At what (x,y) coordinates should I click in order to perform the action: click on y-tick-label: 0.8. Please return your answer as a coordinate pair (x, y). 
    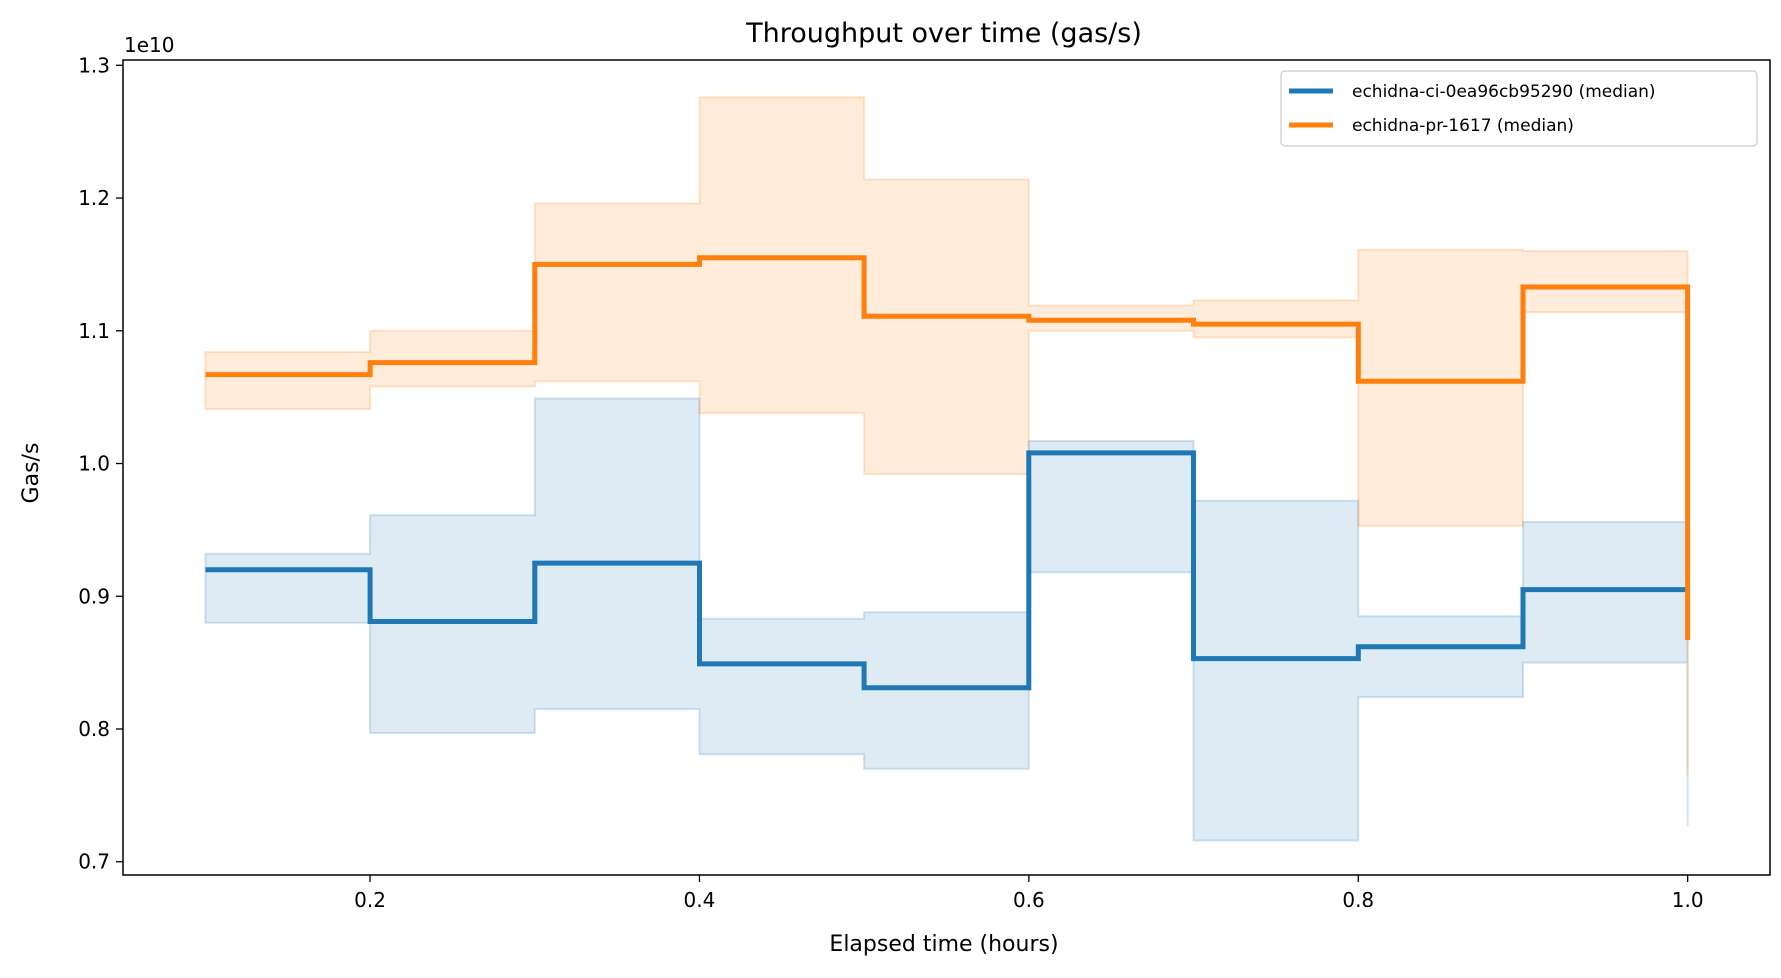
    Looking at the image, I should click on (94, 729).